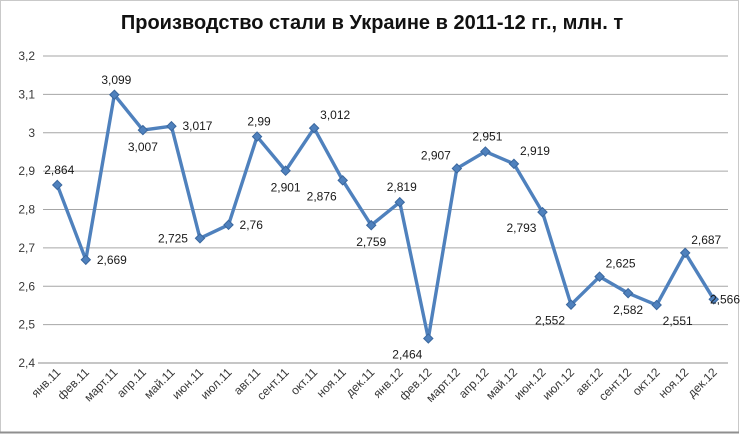 This screenshot has height=439, width=743. Describe the element at coordinates (197, 126) in the screenshot. I see `data-point-label: 3,017` at that location.